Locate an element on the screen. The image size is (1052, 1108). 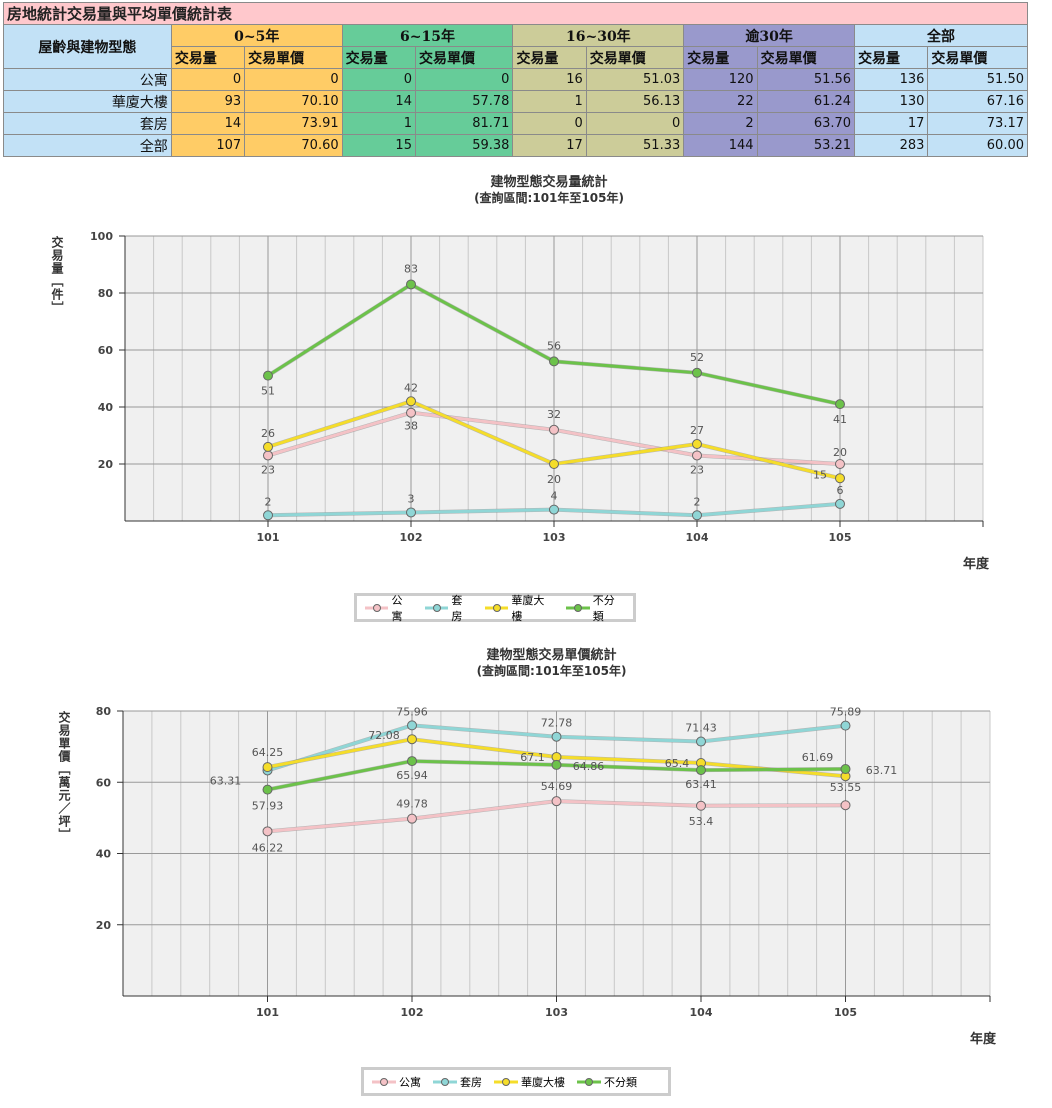
data-label: 54.69 is located at coordinates (557, 786).